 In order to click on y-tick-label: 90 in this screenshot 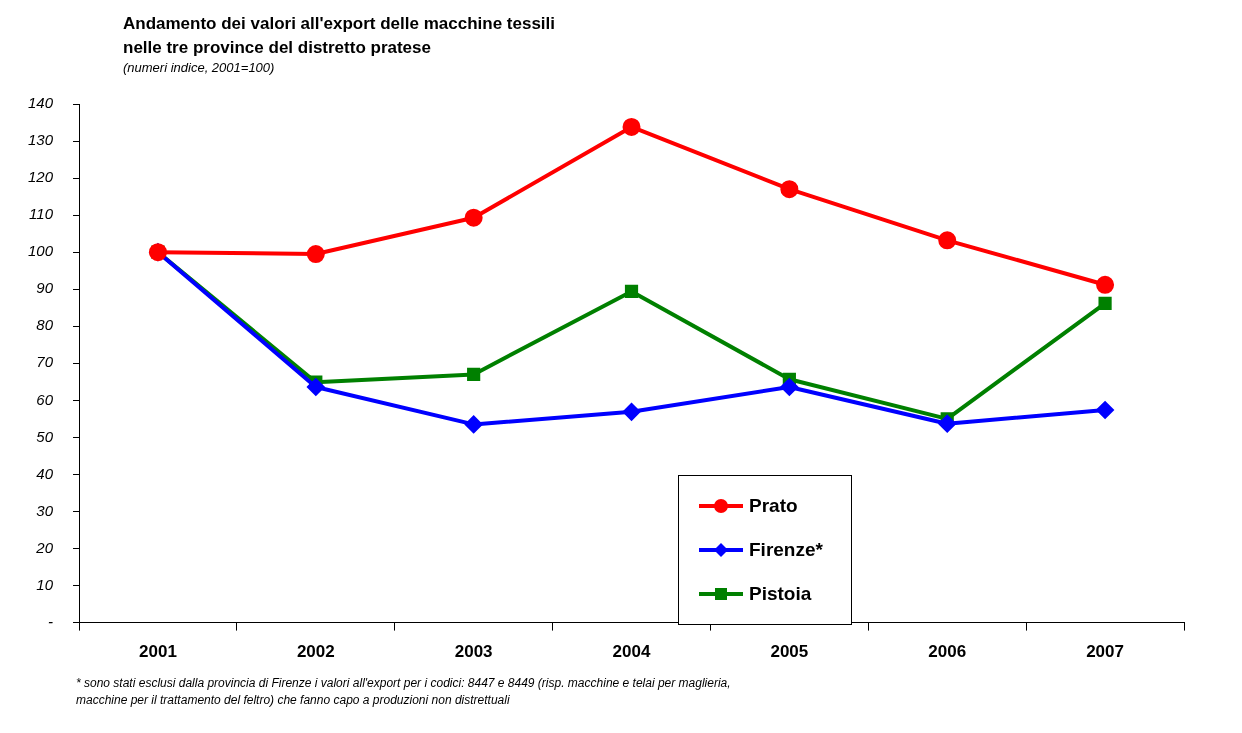, I will do `click(45, 288)`.